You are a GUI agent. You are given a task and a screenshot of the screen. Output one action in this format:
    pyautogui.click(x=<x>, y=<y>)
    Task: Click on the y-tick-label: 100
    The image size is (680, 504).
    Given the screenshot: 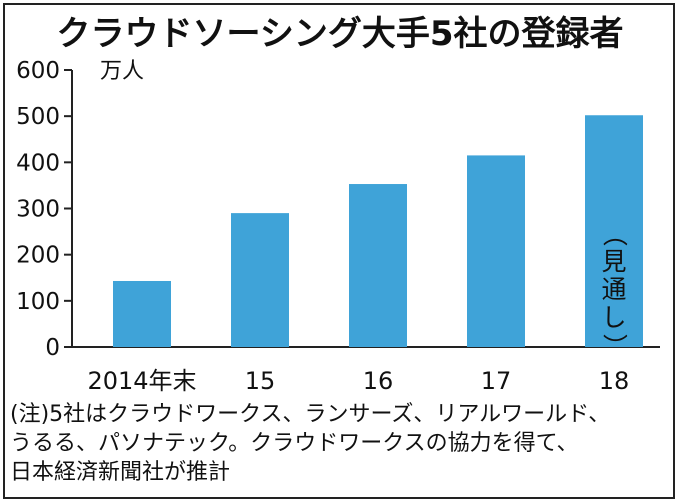 What is the action you would take?
    pyautogui.click(x=38, y=302)
    